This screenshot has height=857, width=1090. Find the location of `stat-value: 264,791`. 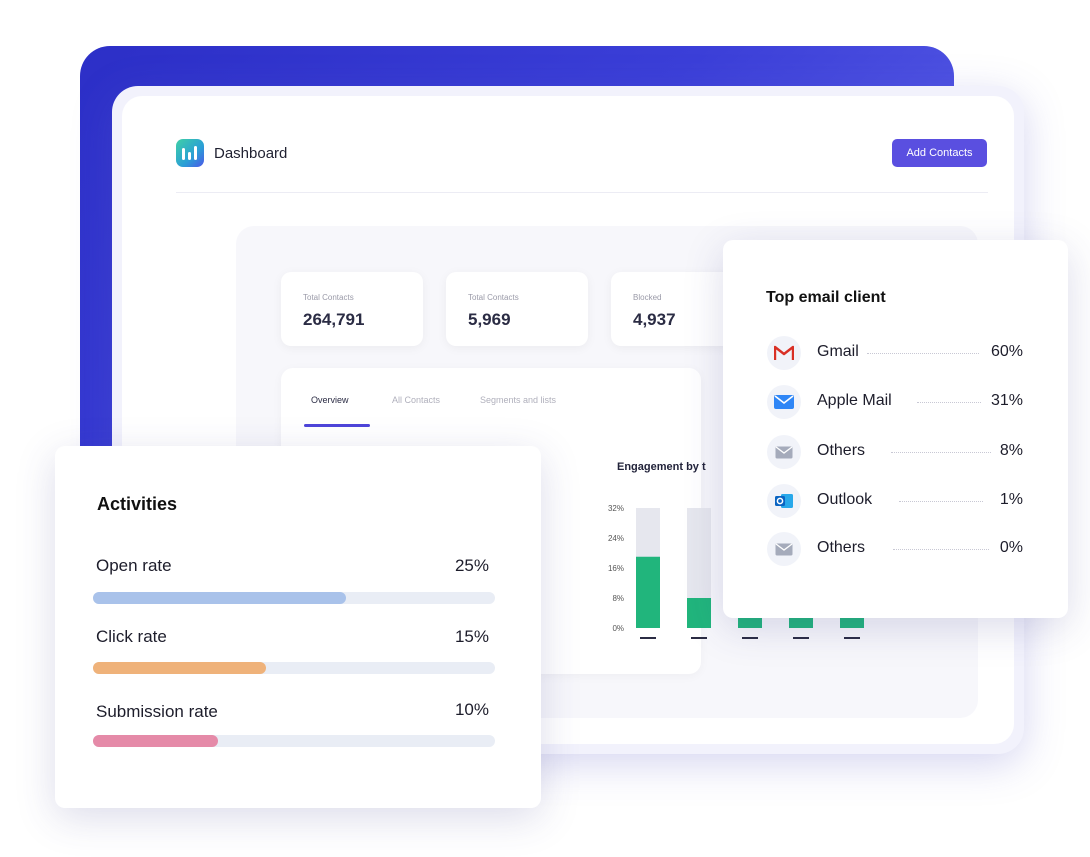

stat-value: 264,791 is located at coordinates (334, 319).